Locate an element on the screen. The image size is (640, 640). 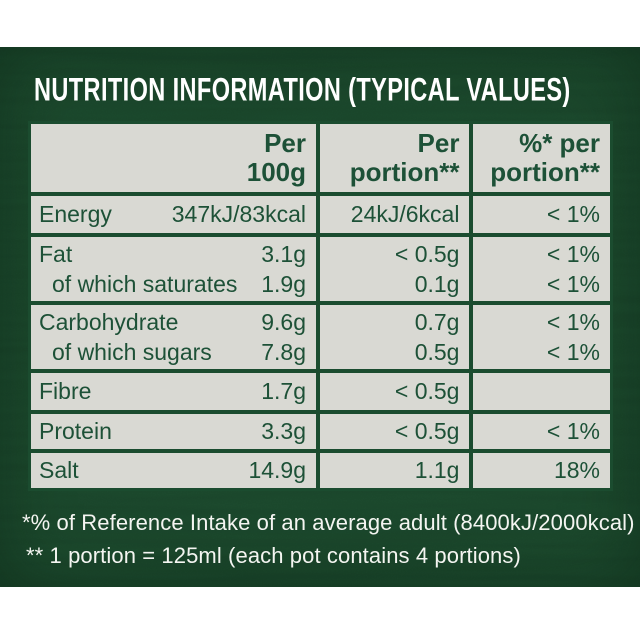
fibre-per-portion: < 0.5g is located at coordinates (395, 391).